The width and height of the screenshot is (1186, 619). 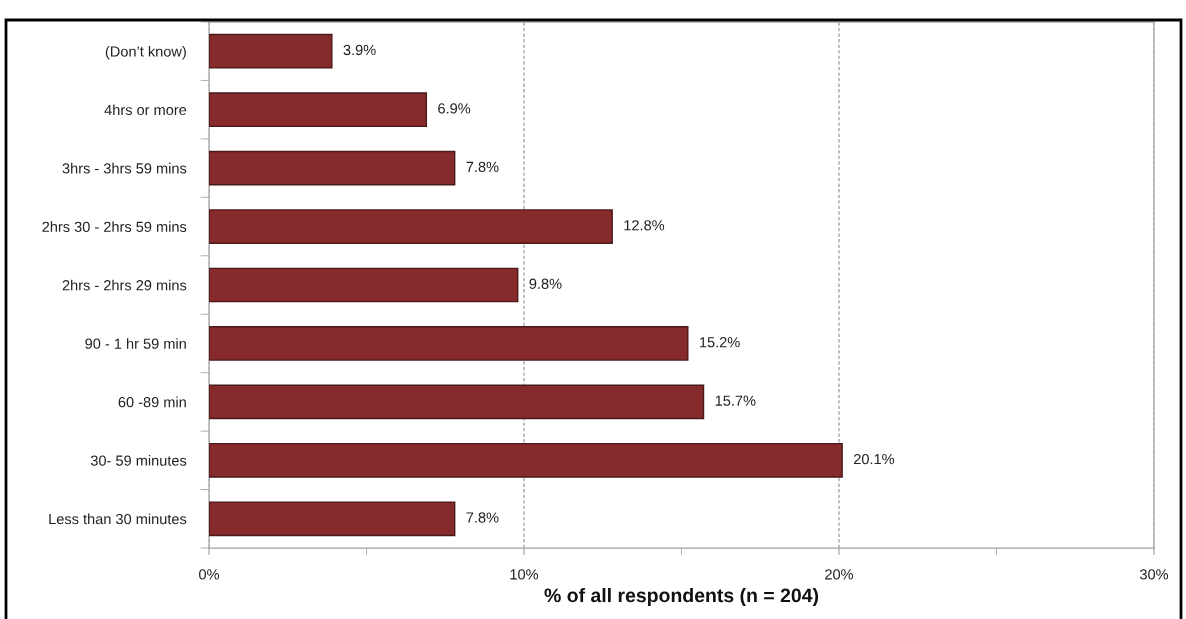 What do you see at coordinates (145, 52) in the screenshot?
I see `y-tick-label: (Don’t know)` at bounding box center [145, 52].